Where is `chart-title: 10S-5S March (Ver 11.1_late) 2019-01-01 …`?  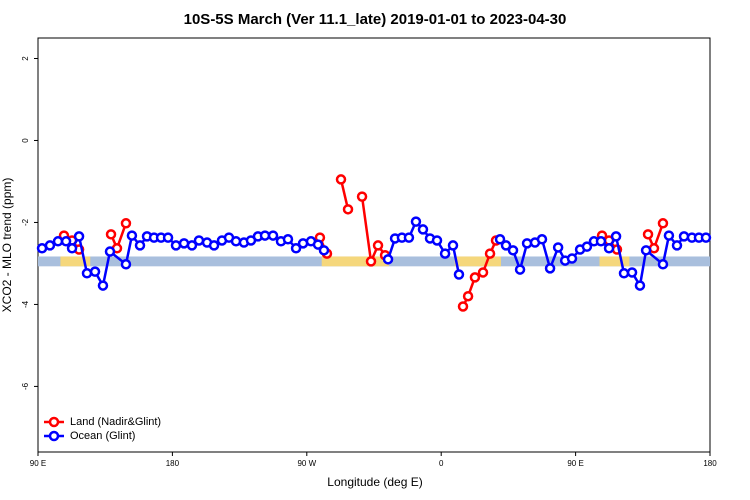
chart-title: 10S-5S March (Ver 11.1_late) 2019-01-01 … is located at coordinates (375, 19).